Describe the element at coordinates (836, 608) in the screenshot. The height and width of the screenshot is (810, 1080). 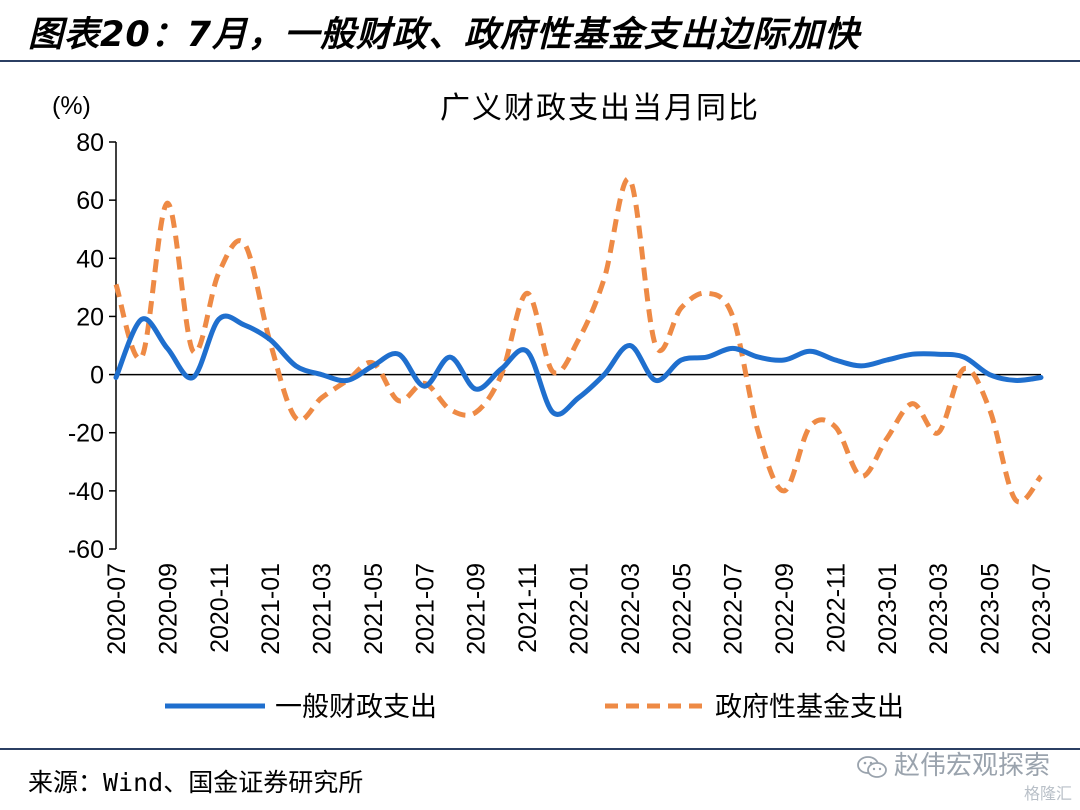
I see `x-tick-label: 2022-11` at that location.